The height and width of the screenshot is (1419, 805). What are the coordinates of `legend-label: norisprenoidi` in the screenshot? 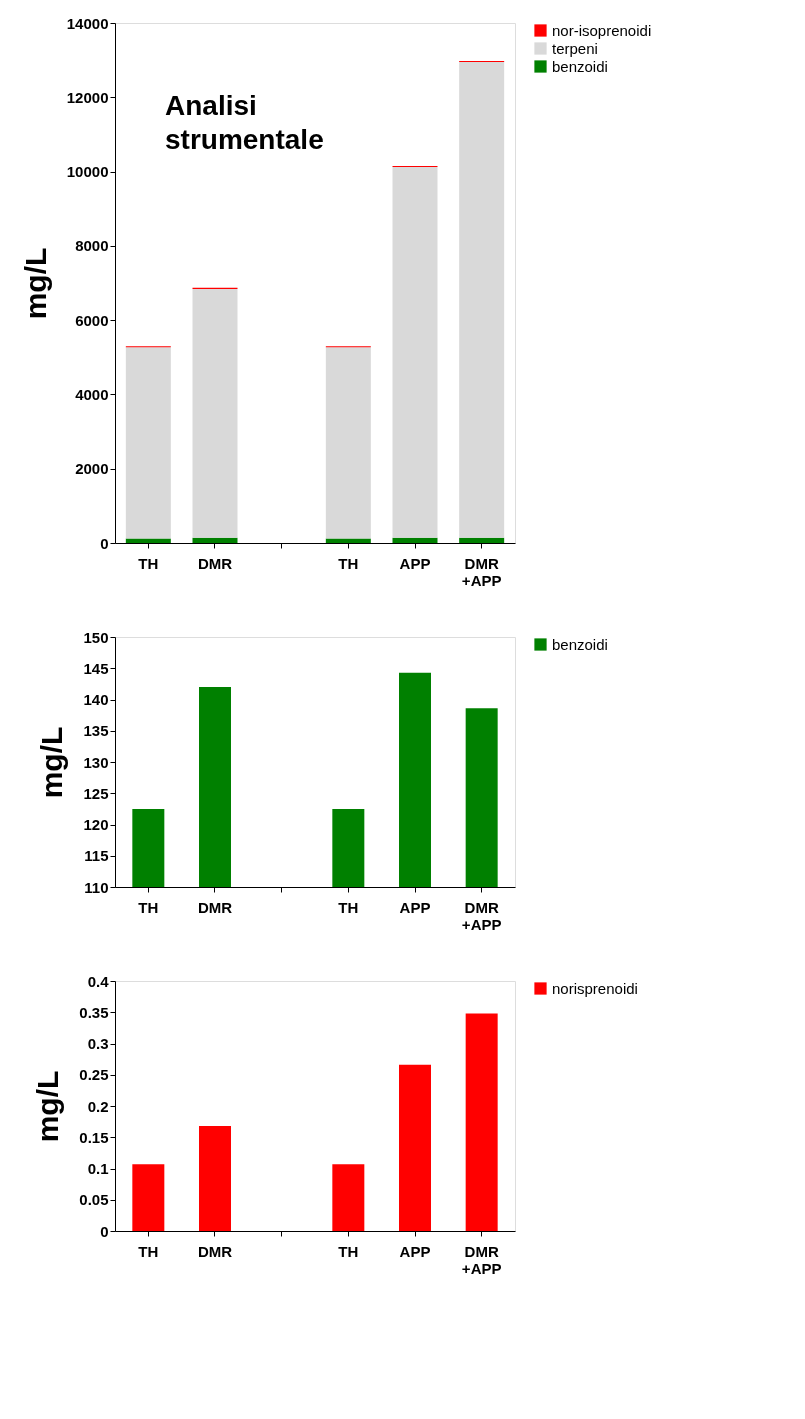 It's located at (595, 988).